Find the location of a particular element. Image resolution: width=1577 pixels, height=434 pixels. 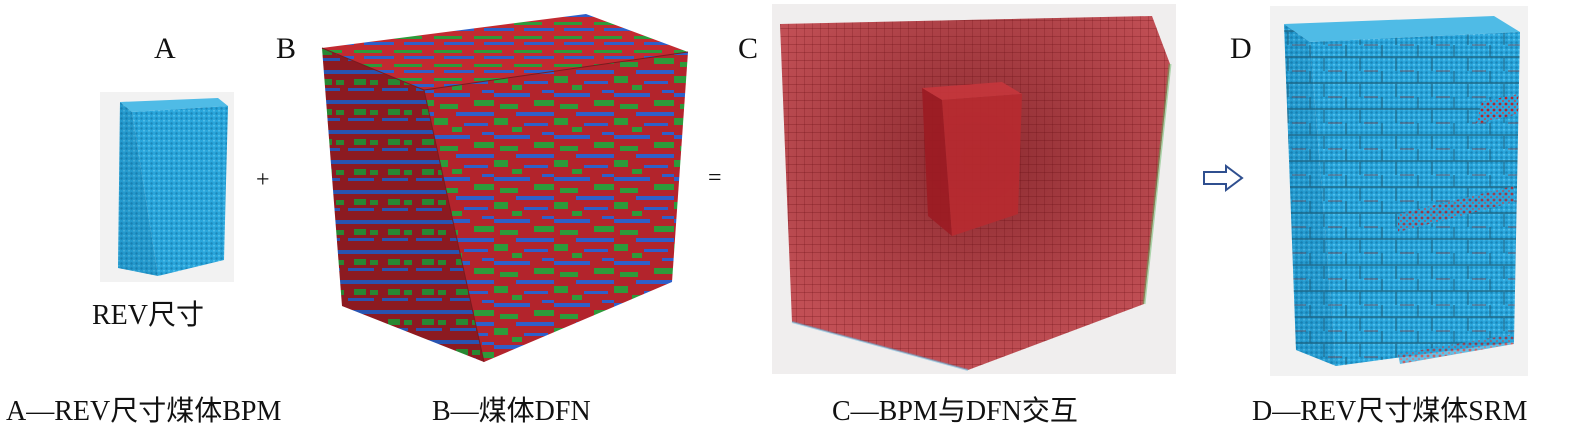

bpm-particle-block is located at coordinates (167, 187).